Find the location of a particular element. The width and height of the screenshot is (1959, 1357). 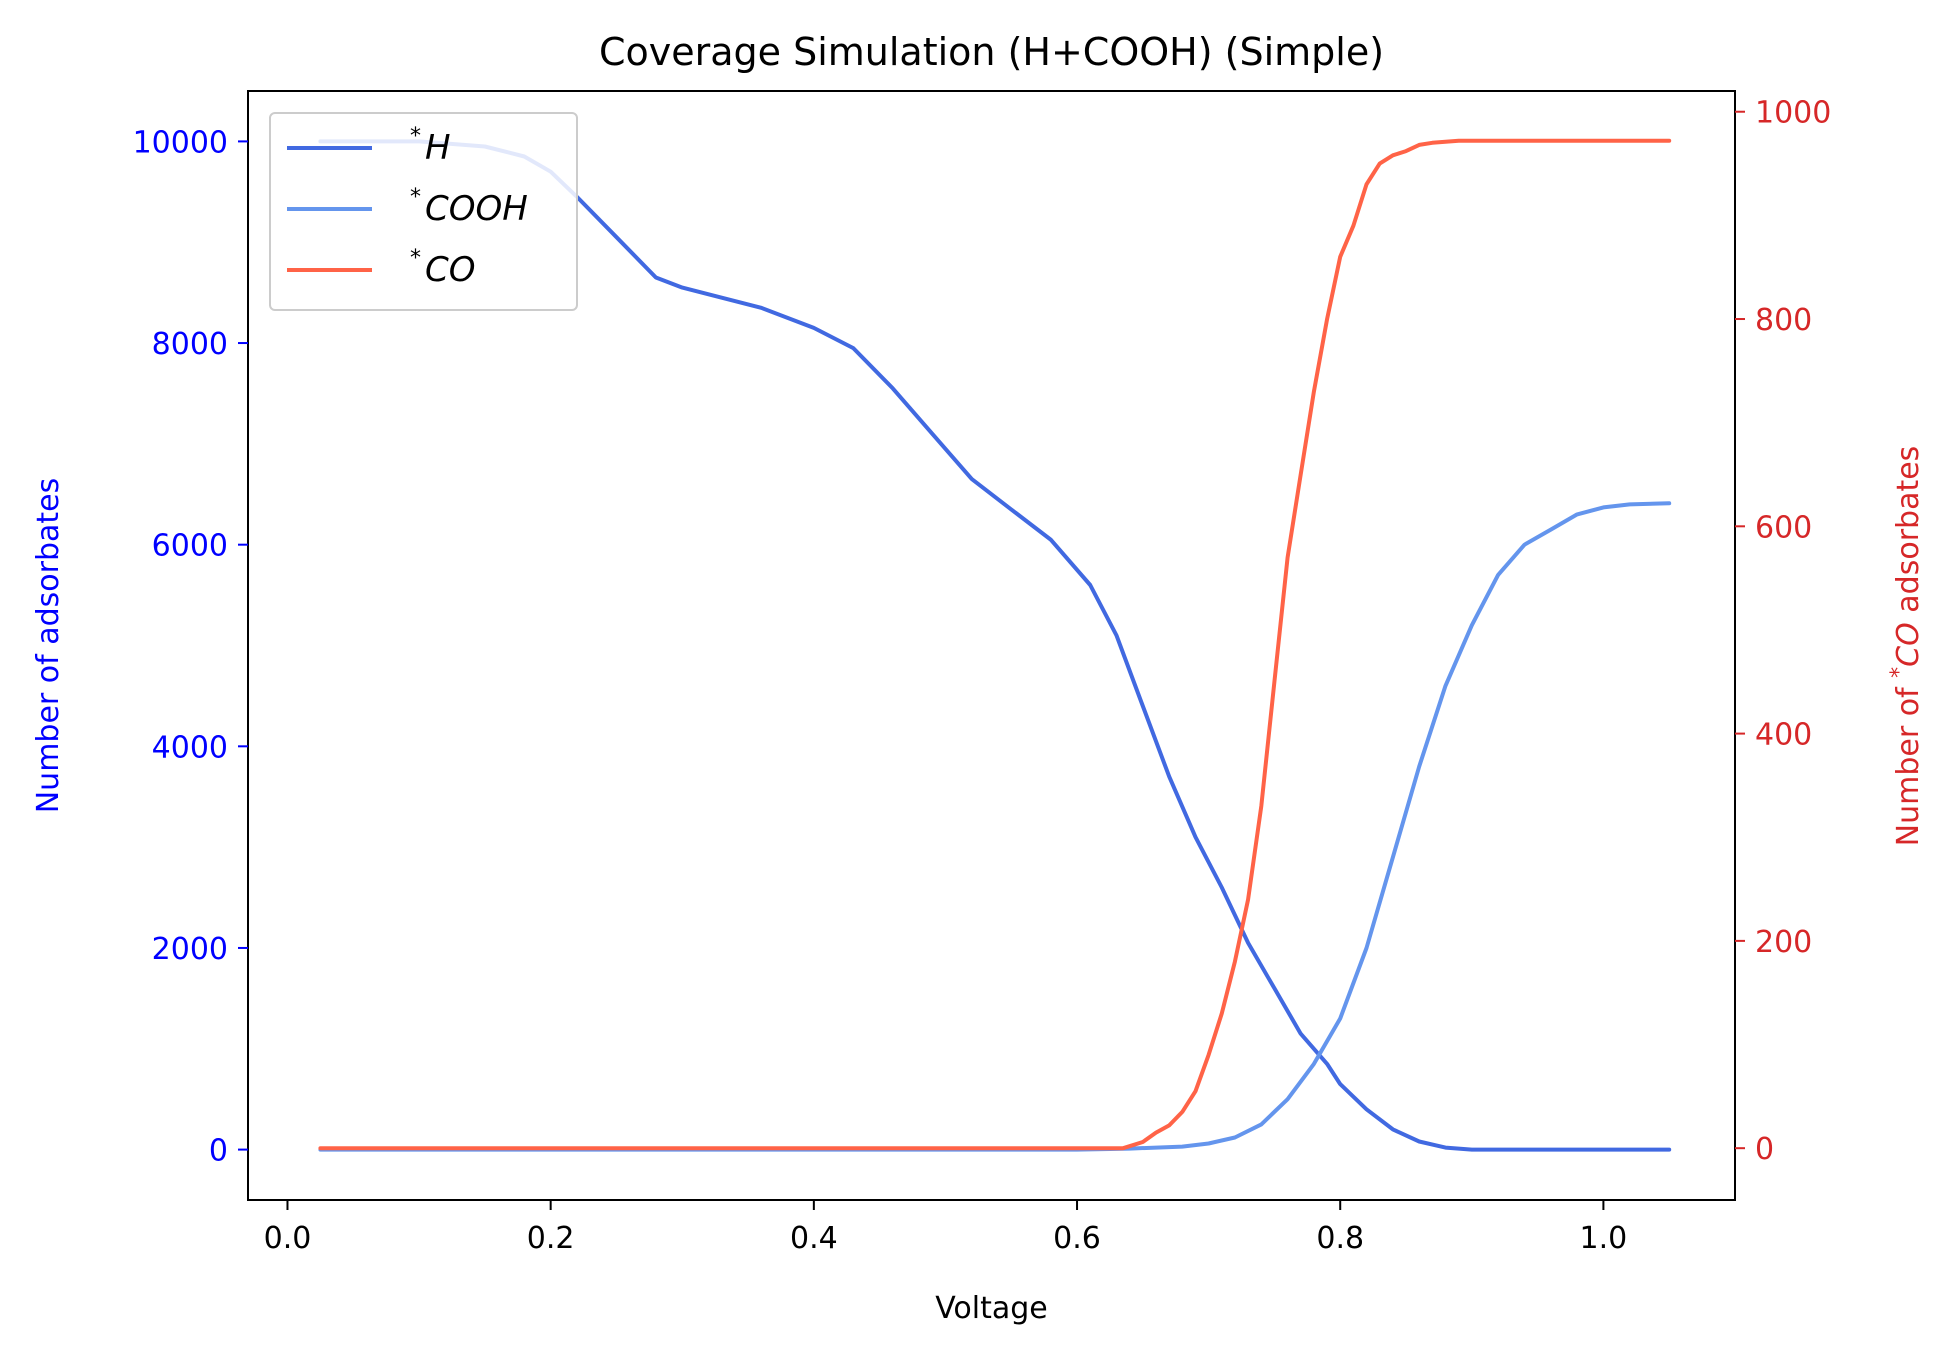

legend-entry-h: * H is located at coordinates (430, 146).